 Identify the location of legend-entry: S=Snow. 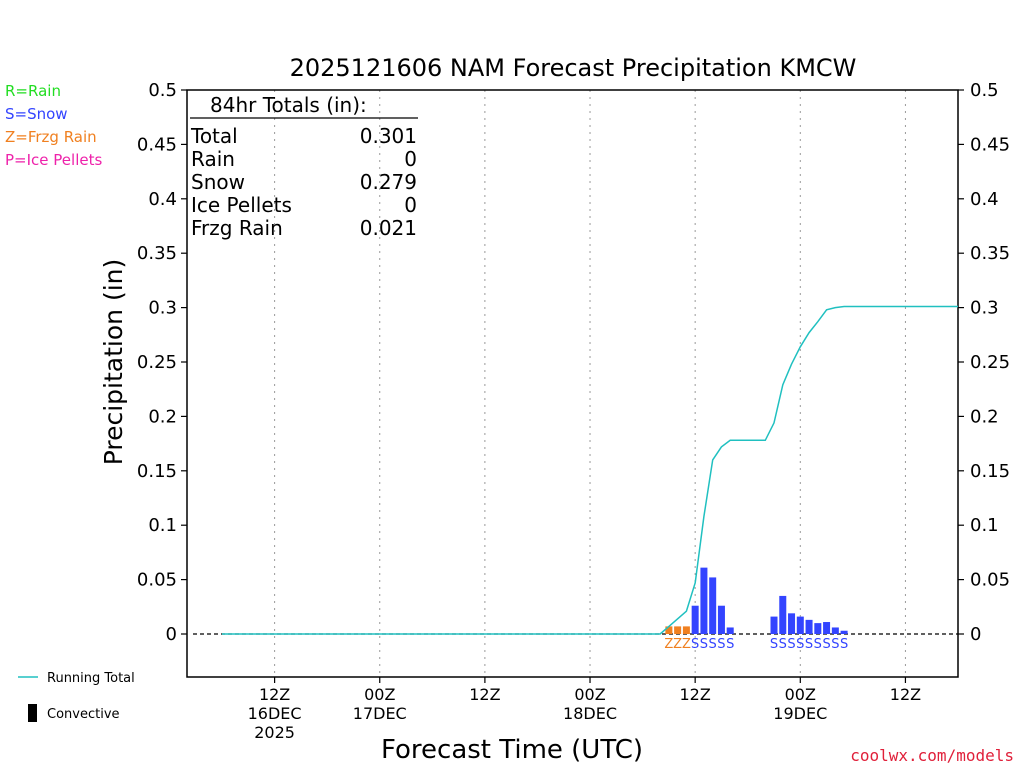
(36, 114).